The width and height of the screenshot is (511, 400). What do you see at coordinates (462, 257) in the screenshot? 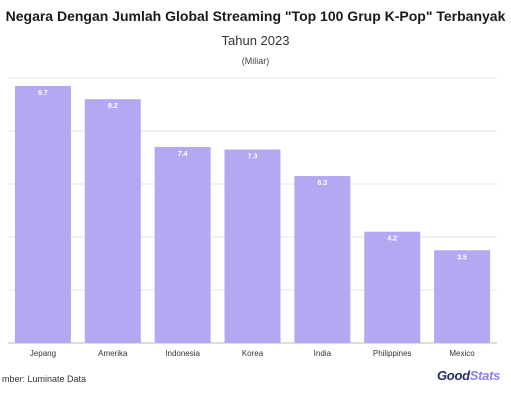
I see `data-label: 3.5` at bounding box center [462, 257].